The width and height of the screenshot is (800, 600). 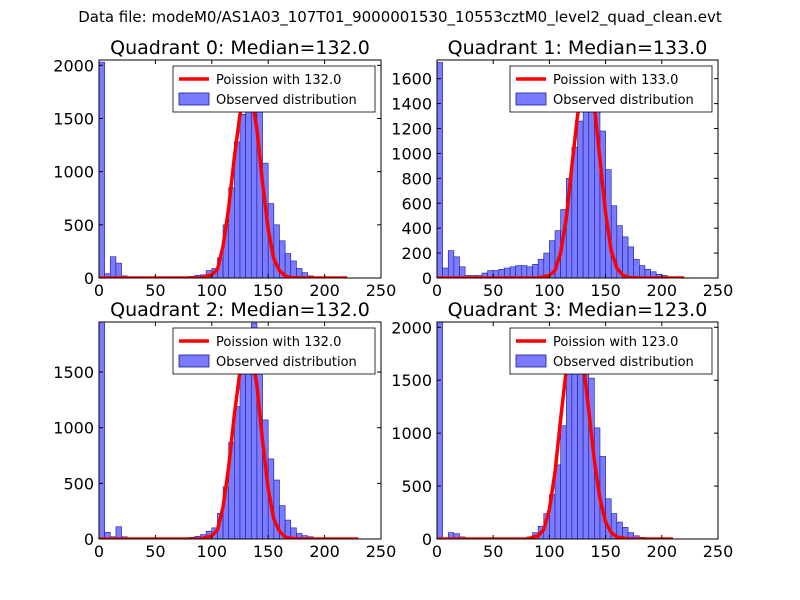 I want to click on legend-line-label: Poission with 123.0, so click(x=615, y=342).